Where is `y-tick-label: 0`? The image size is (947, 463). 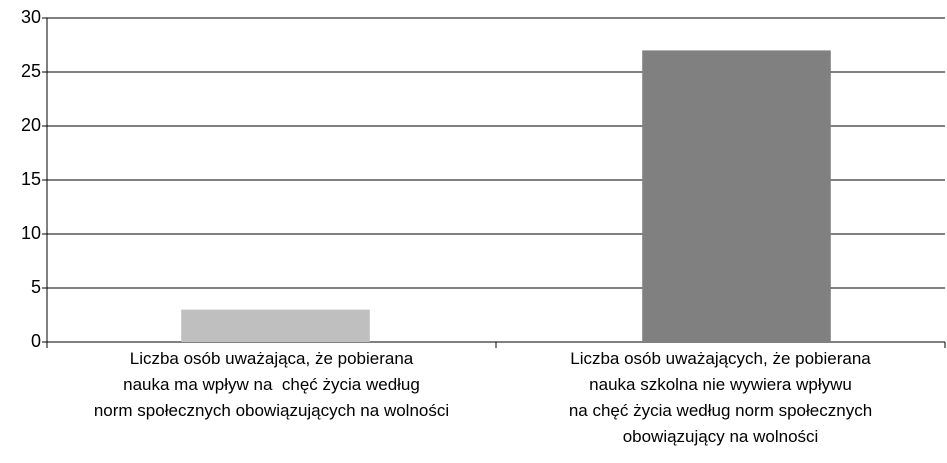
y-tick-label: 0 is located at coordinates (36, 341).